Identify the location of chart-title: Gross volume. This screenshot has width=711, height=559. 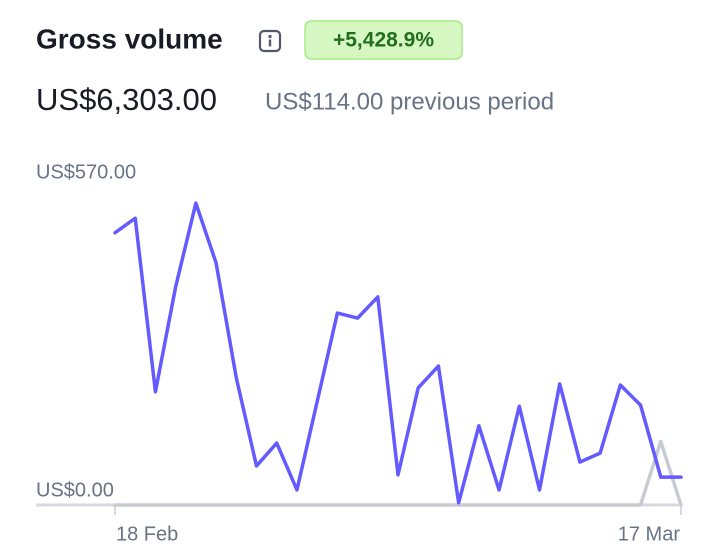
(129, 38).